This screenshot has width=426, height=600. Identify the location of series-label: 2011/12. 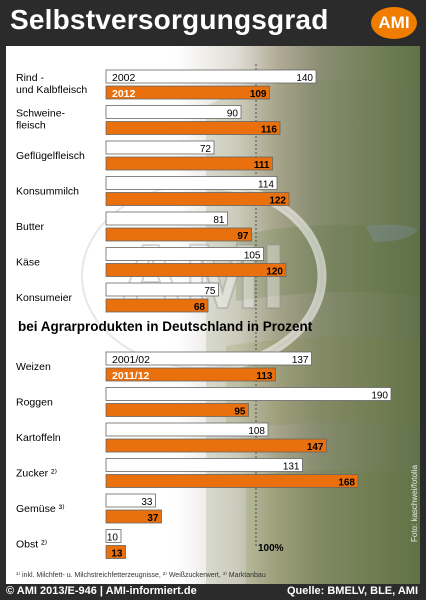
(131, 376).